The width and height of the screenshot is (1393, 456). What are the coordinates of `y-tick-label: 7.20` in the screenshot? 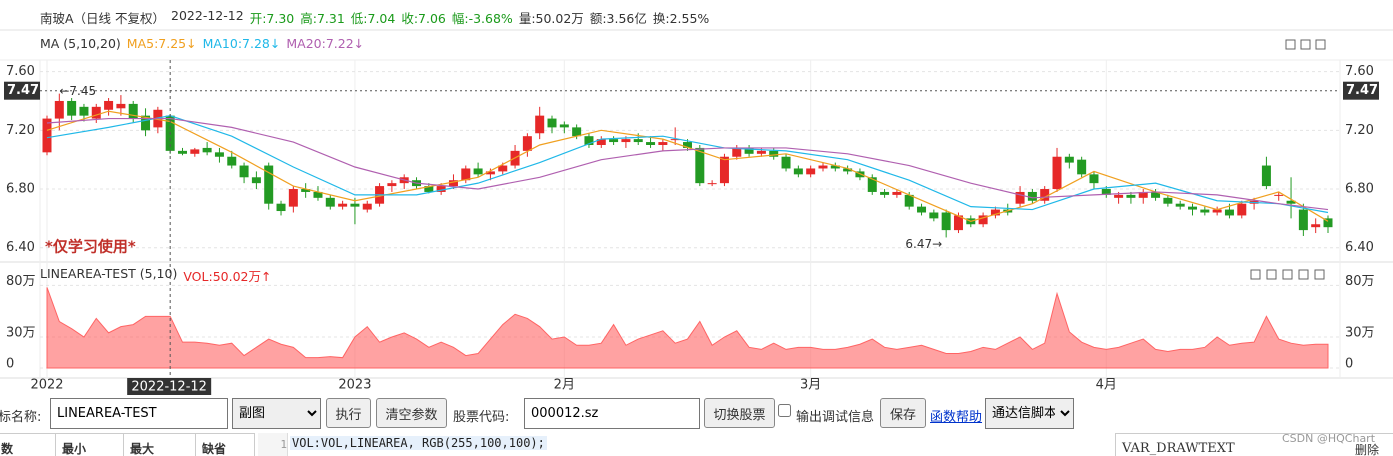 It's located at (1359, 130).